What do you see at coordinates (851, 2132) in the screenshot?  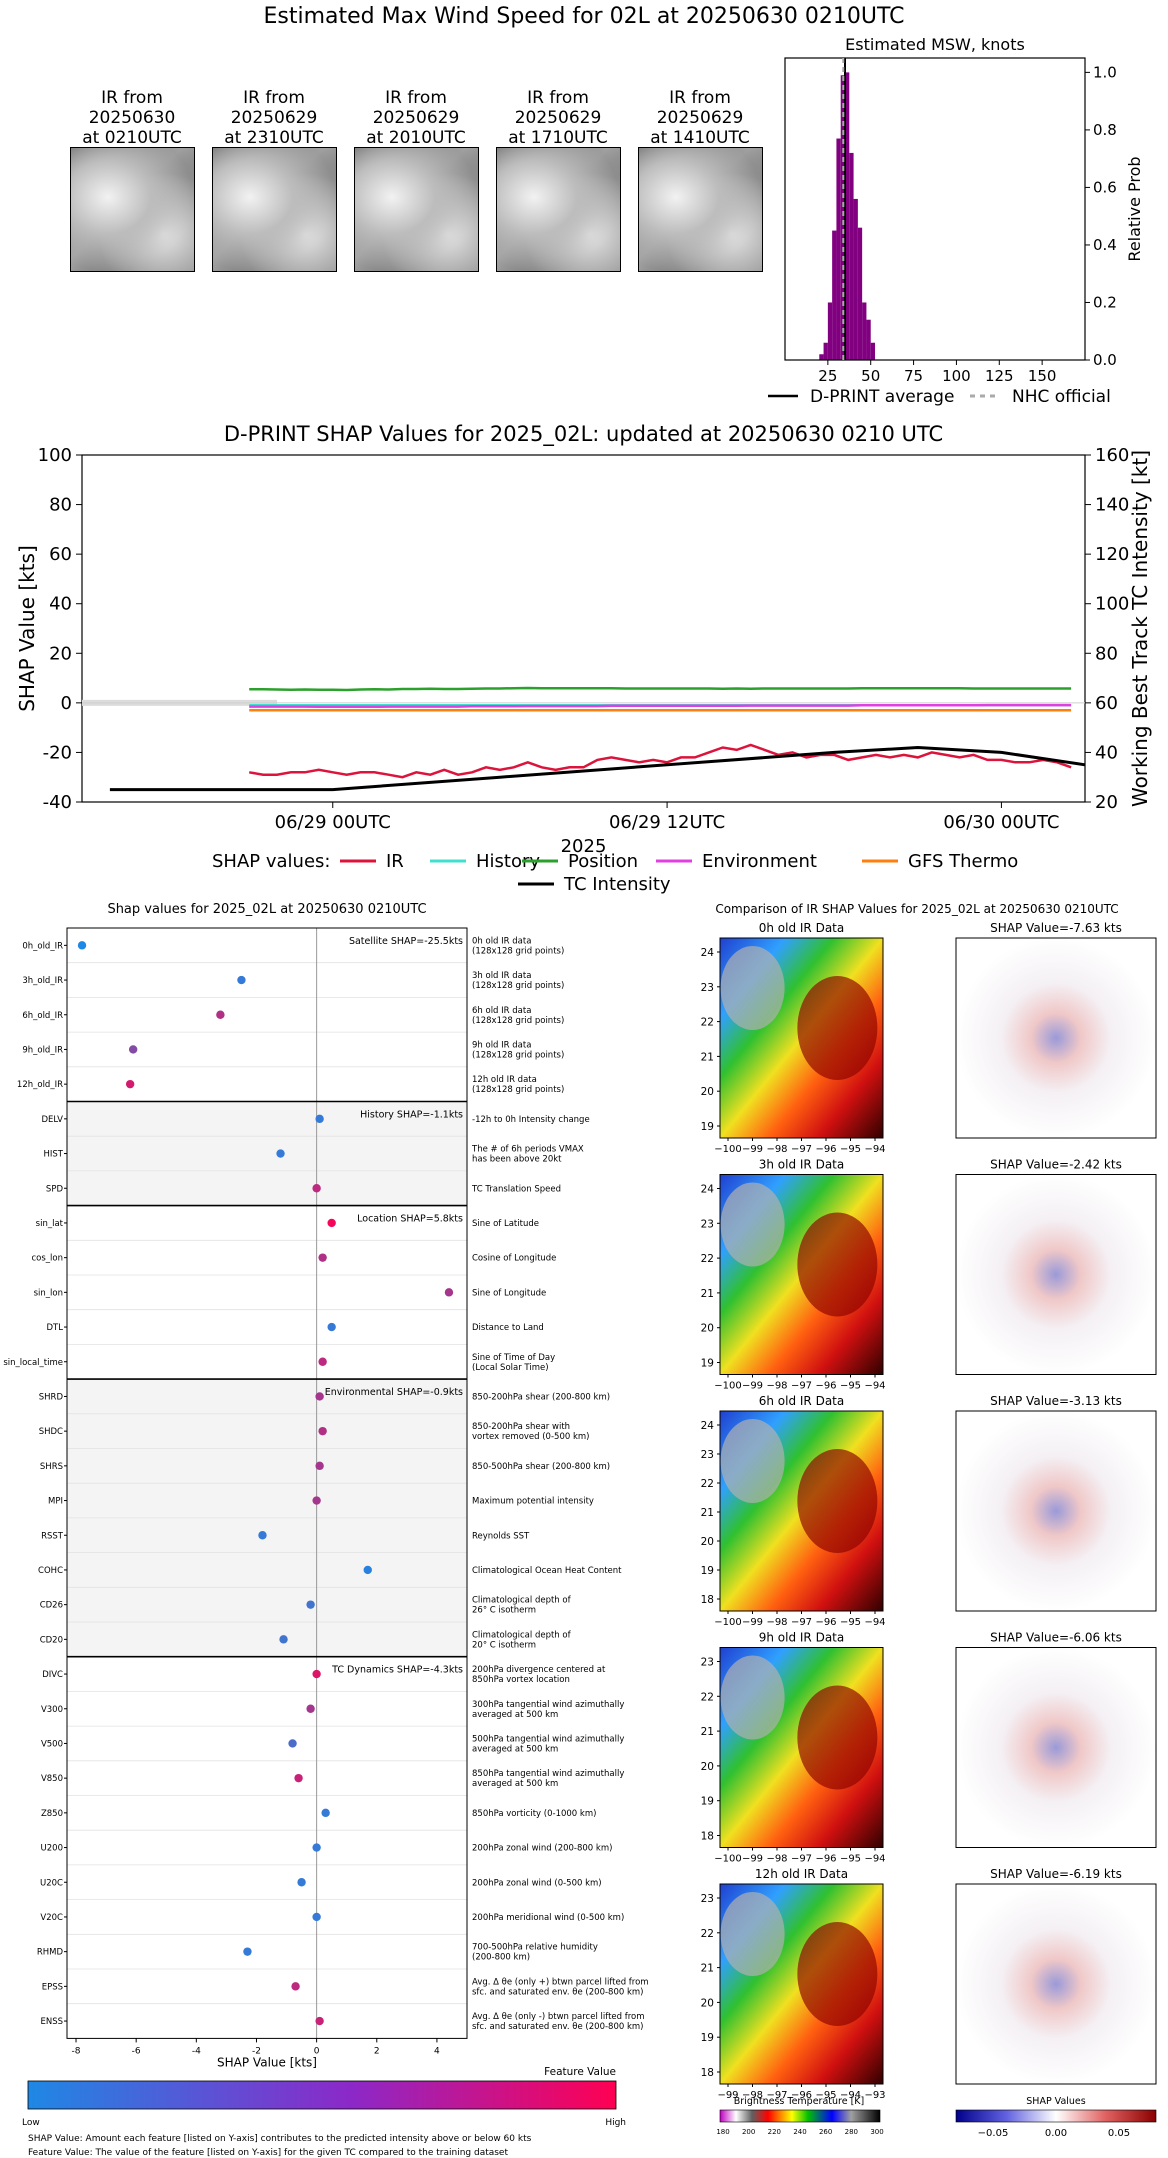 I see `bt-colorbar-tick: 280` at bounding box center [851, 2132].